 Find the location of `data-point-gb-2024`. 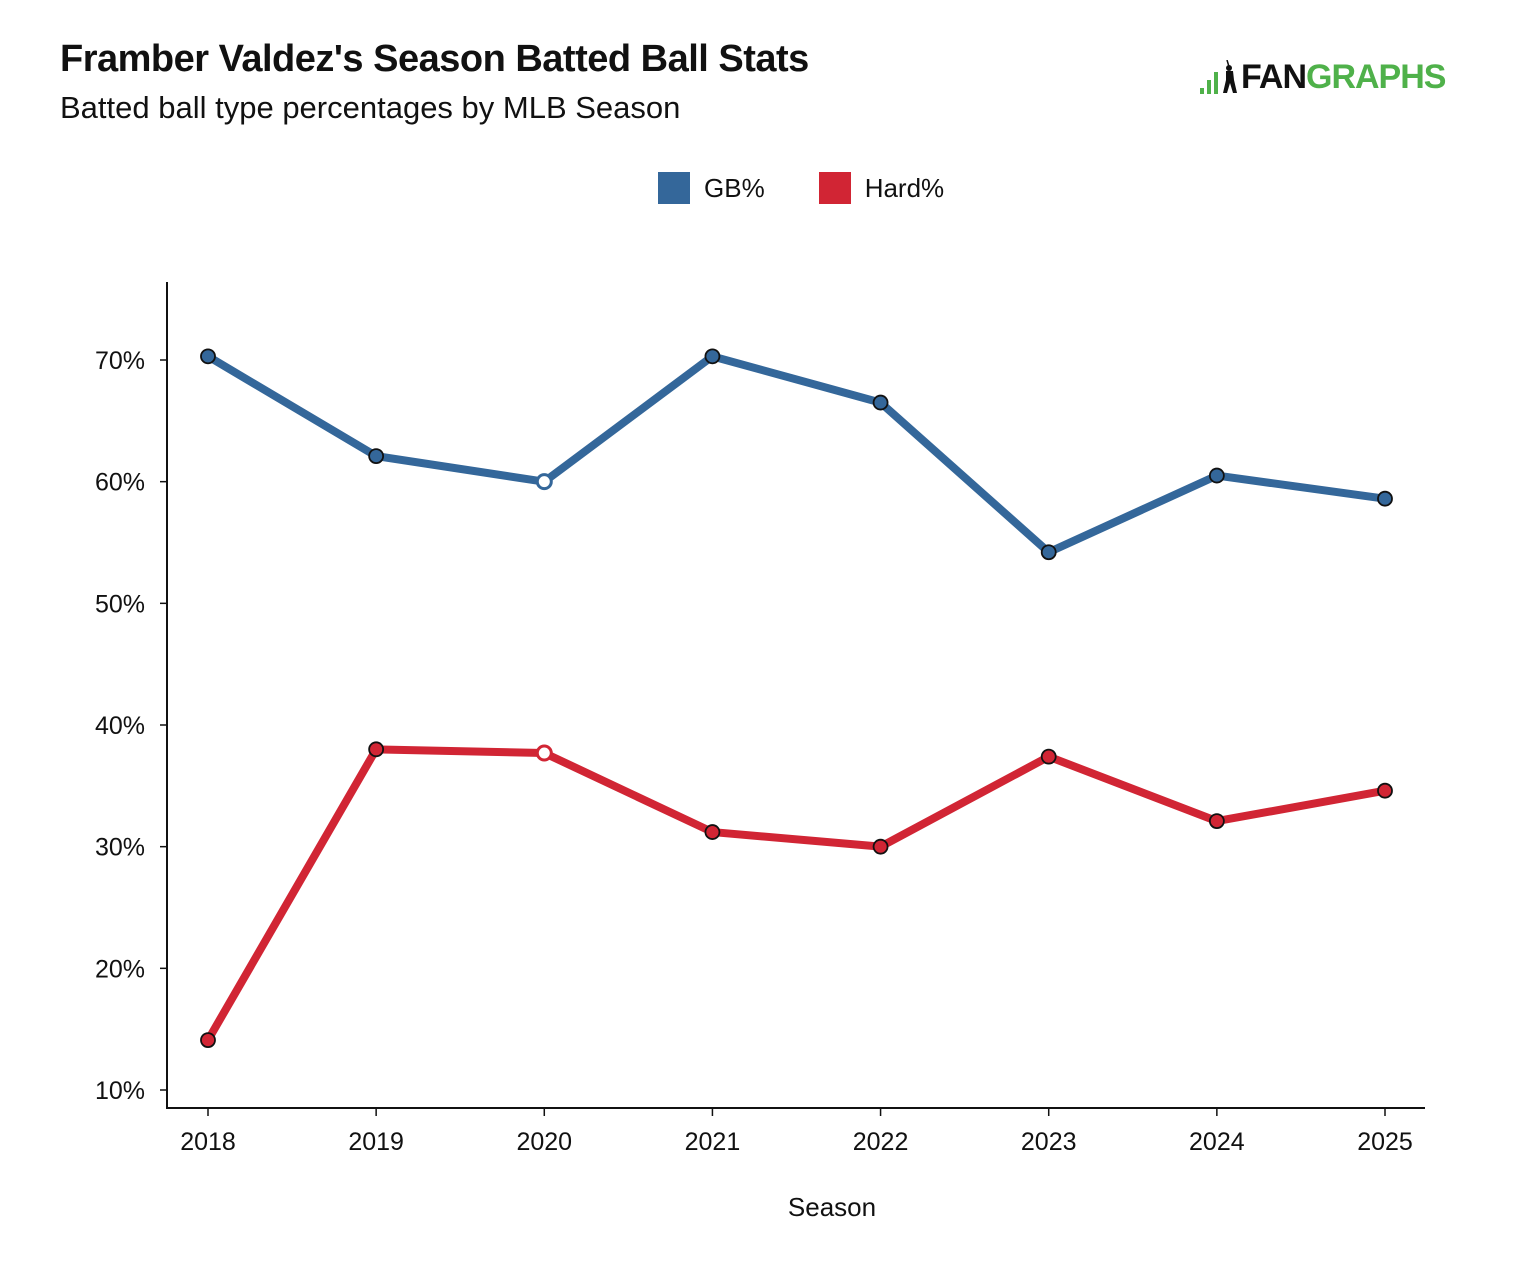

data-point-gb-2024 is located at coordinates (1216, 475).